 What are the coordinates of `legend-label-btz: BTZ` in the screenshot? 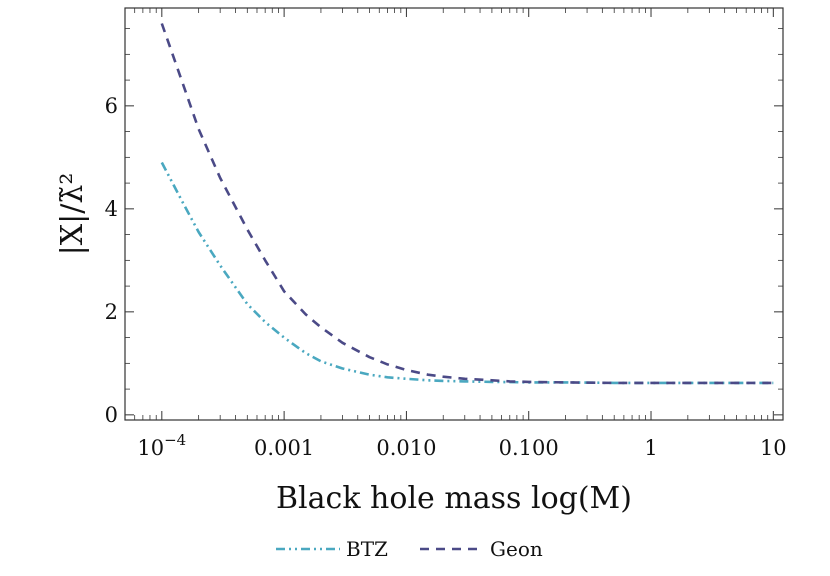 It's located at (367, 549).